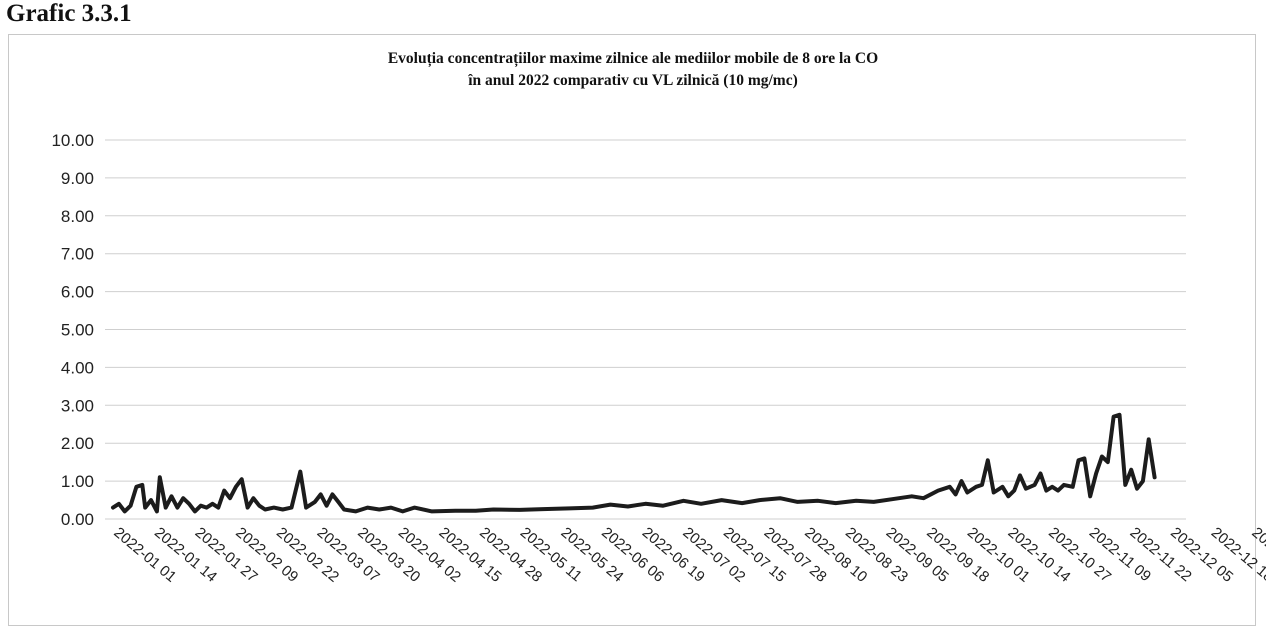 The height and width of the screenshot is (631, 1266). I want to click on y-tick-label: 0.00, so click(77, 519).